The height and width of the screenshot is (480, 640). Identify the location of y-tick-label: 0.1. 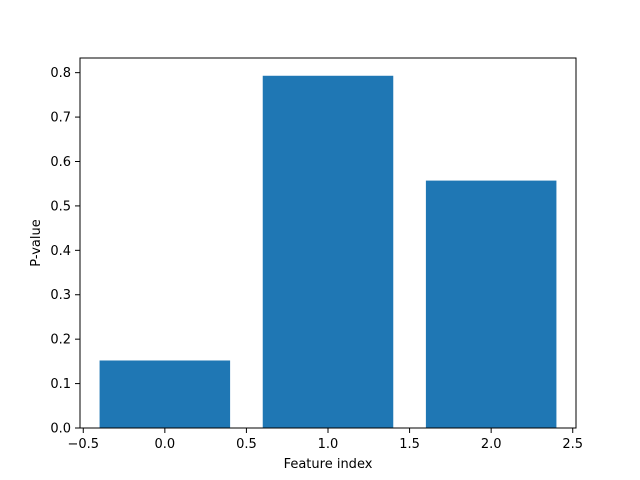
(60, 384).